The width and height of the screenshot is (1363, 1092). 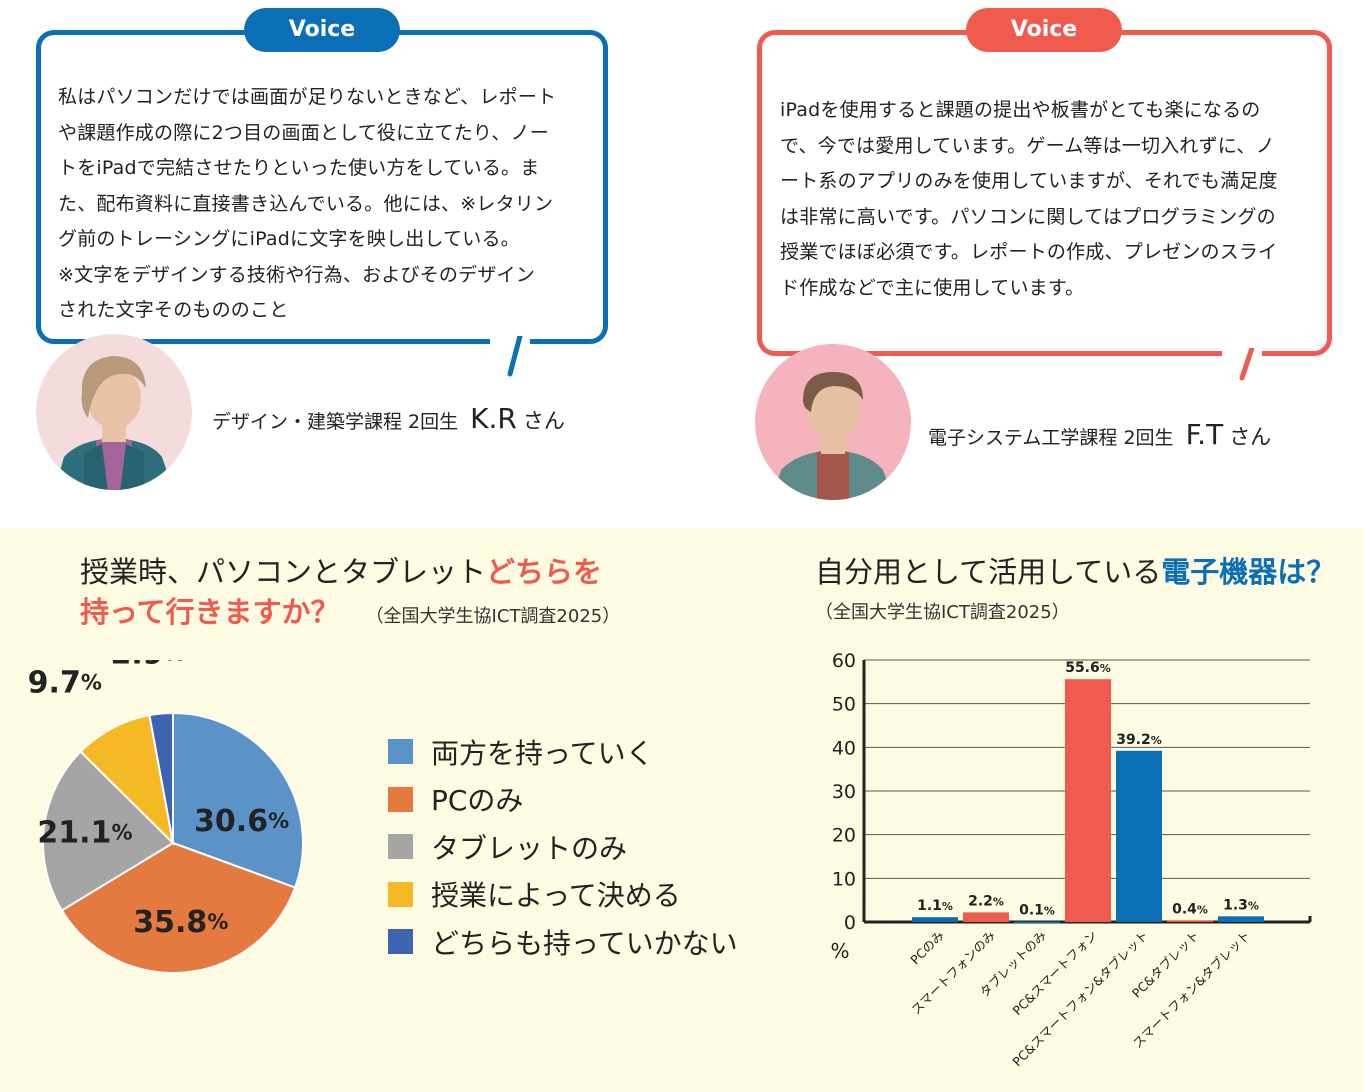 I want to click on bar-chart-title: 自分用として活用している電子機器は？, so click(x=1075, y=572).